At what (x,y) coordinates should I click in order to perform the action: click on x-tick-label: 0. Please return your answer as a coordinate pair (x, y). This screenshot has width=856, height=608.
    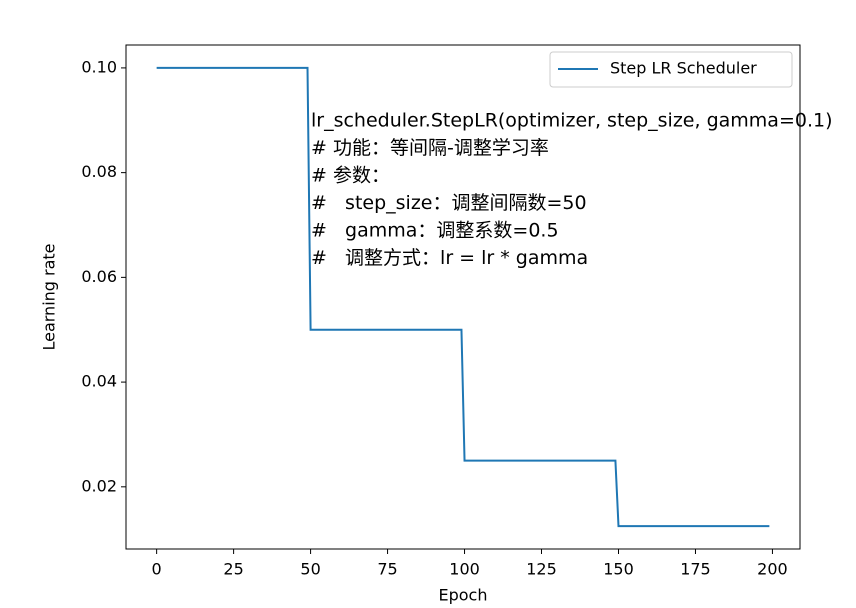
    Looking at the image, I should click on (157, 569).